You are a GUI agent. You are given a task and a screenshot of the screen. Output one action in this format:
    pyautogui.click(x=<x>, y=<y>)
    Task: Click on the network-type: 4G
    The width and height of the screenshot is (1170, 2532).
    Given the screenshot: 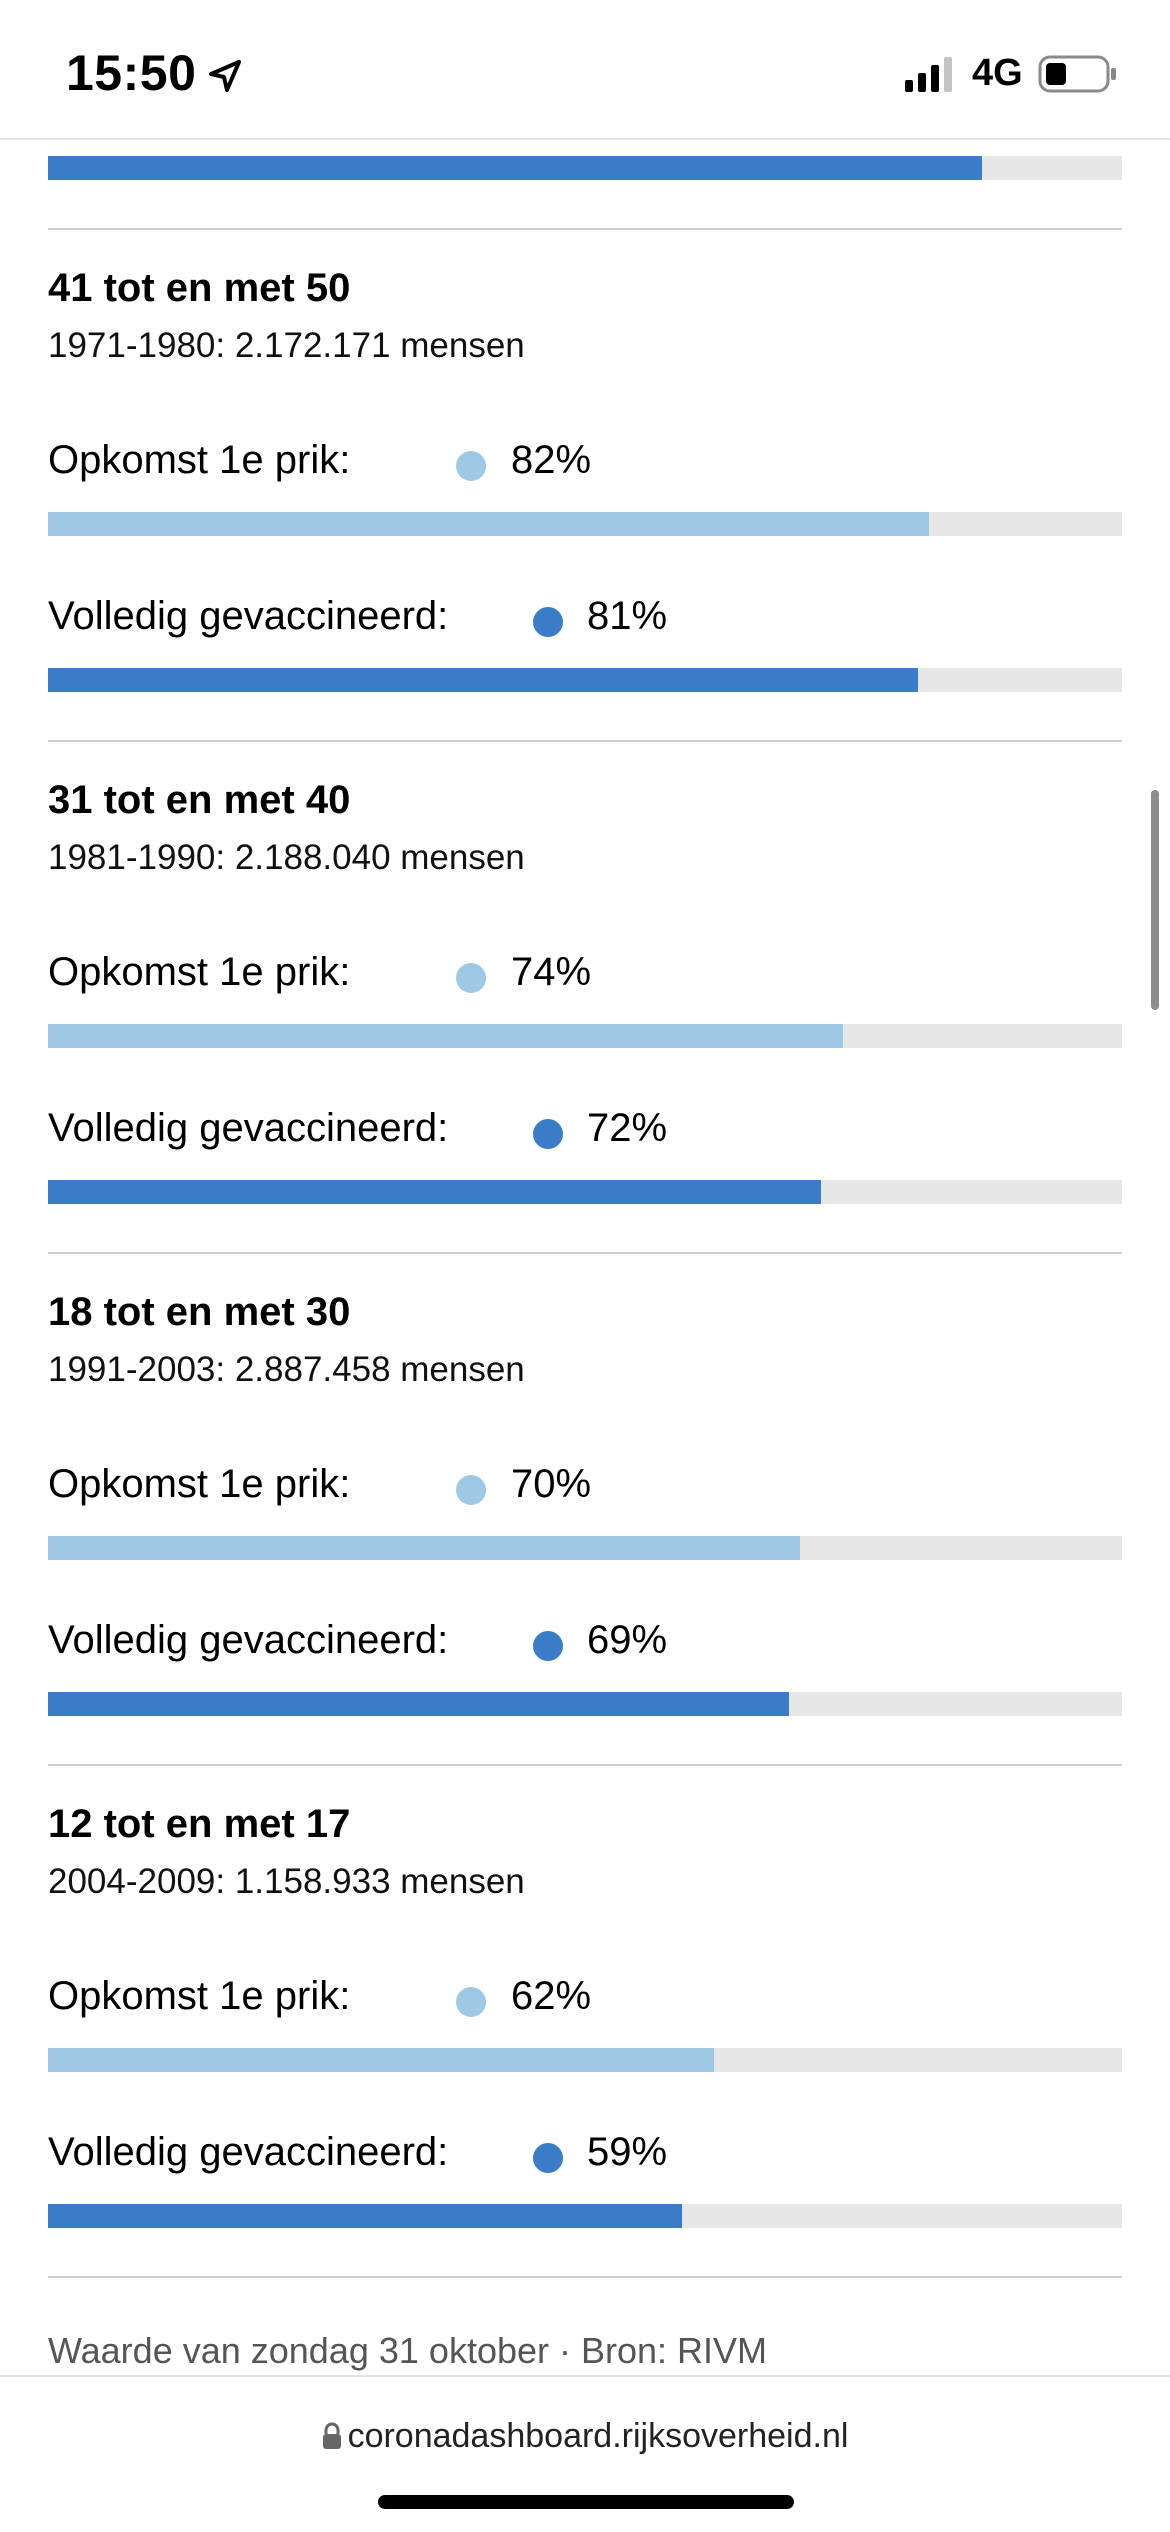 What is the action you would take?
    pyautogui.click(x=997, y=73)
    